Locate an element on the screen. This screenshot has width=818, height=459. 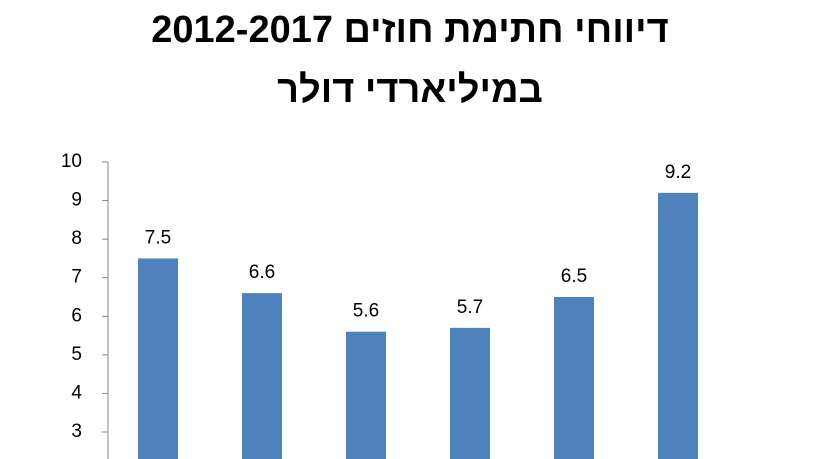
data-label: 5.6 is located at coordinates (366, 311).